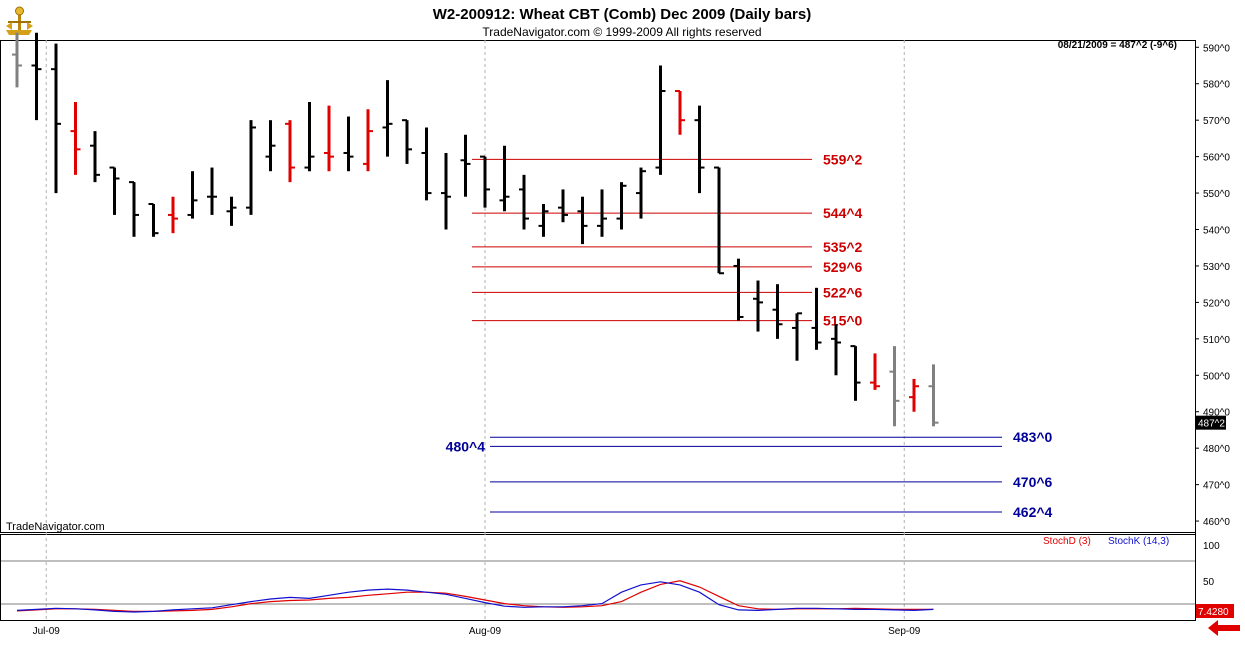 This screenshot has width=1245, height=645. What do you see at coordinates (843, 292) in the screenshot?
I see `resistance-label: 522^6` at bounding box center [843, 292].